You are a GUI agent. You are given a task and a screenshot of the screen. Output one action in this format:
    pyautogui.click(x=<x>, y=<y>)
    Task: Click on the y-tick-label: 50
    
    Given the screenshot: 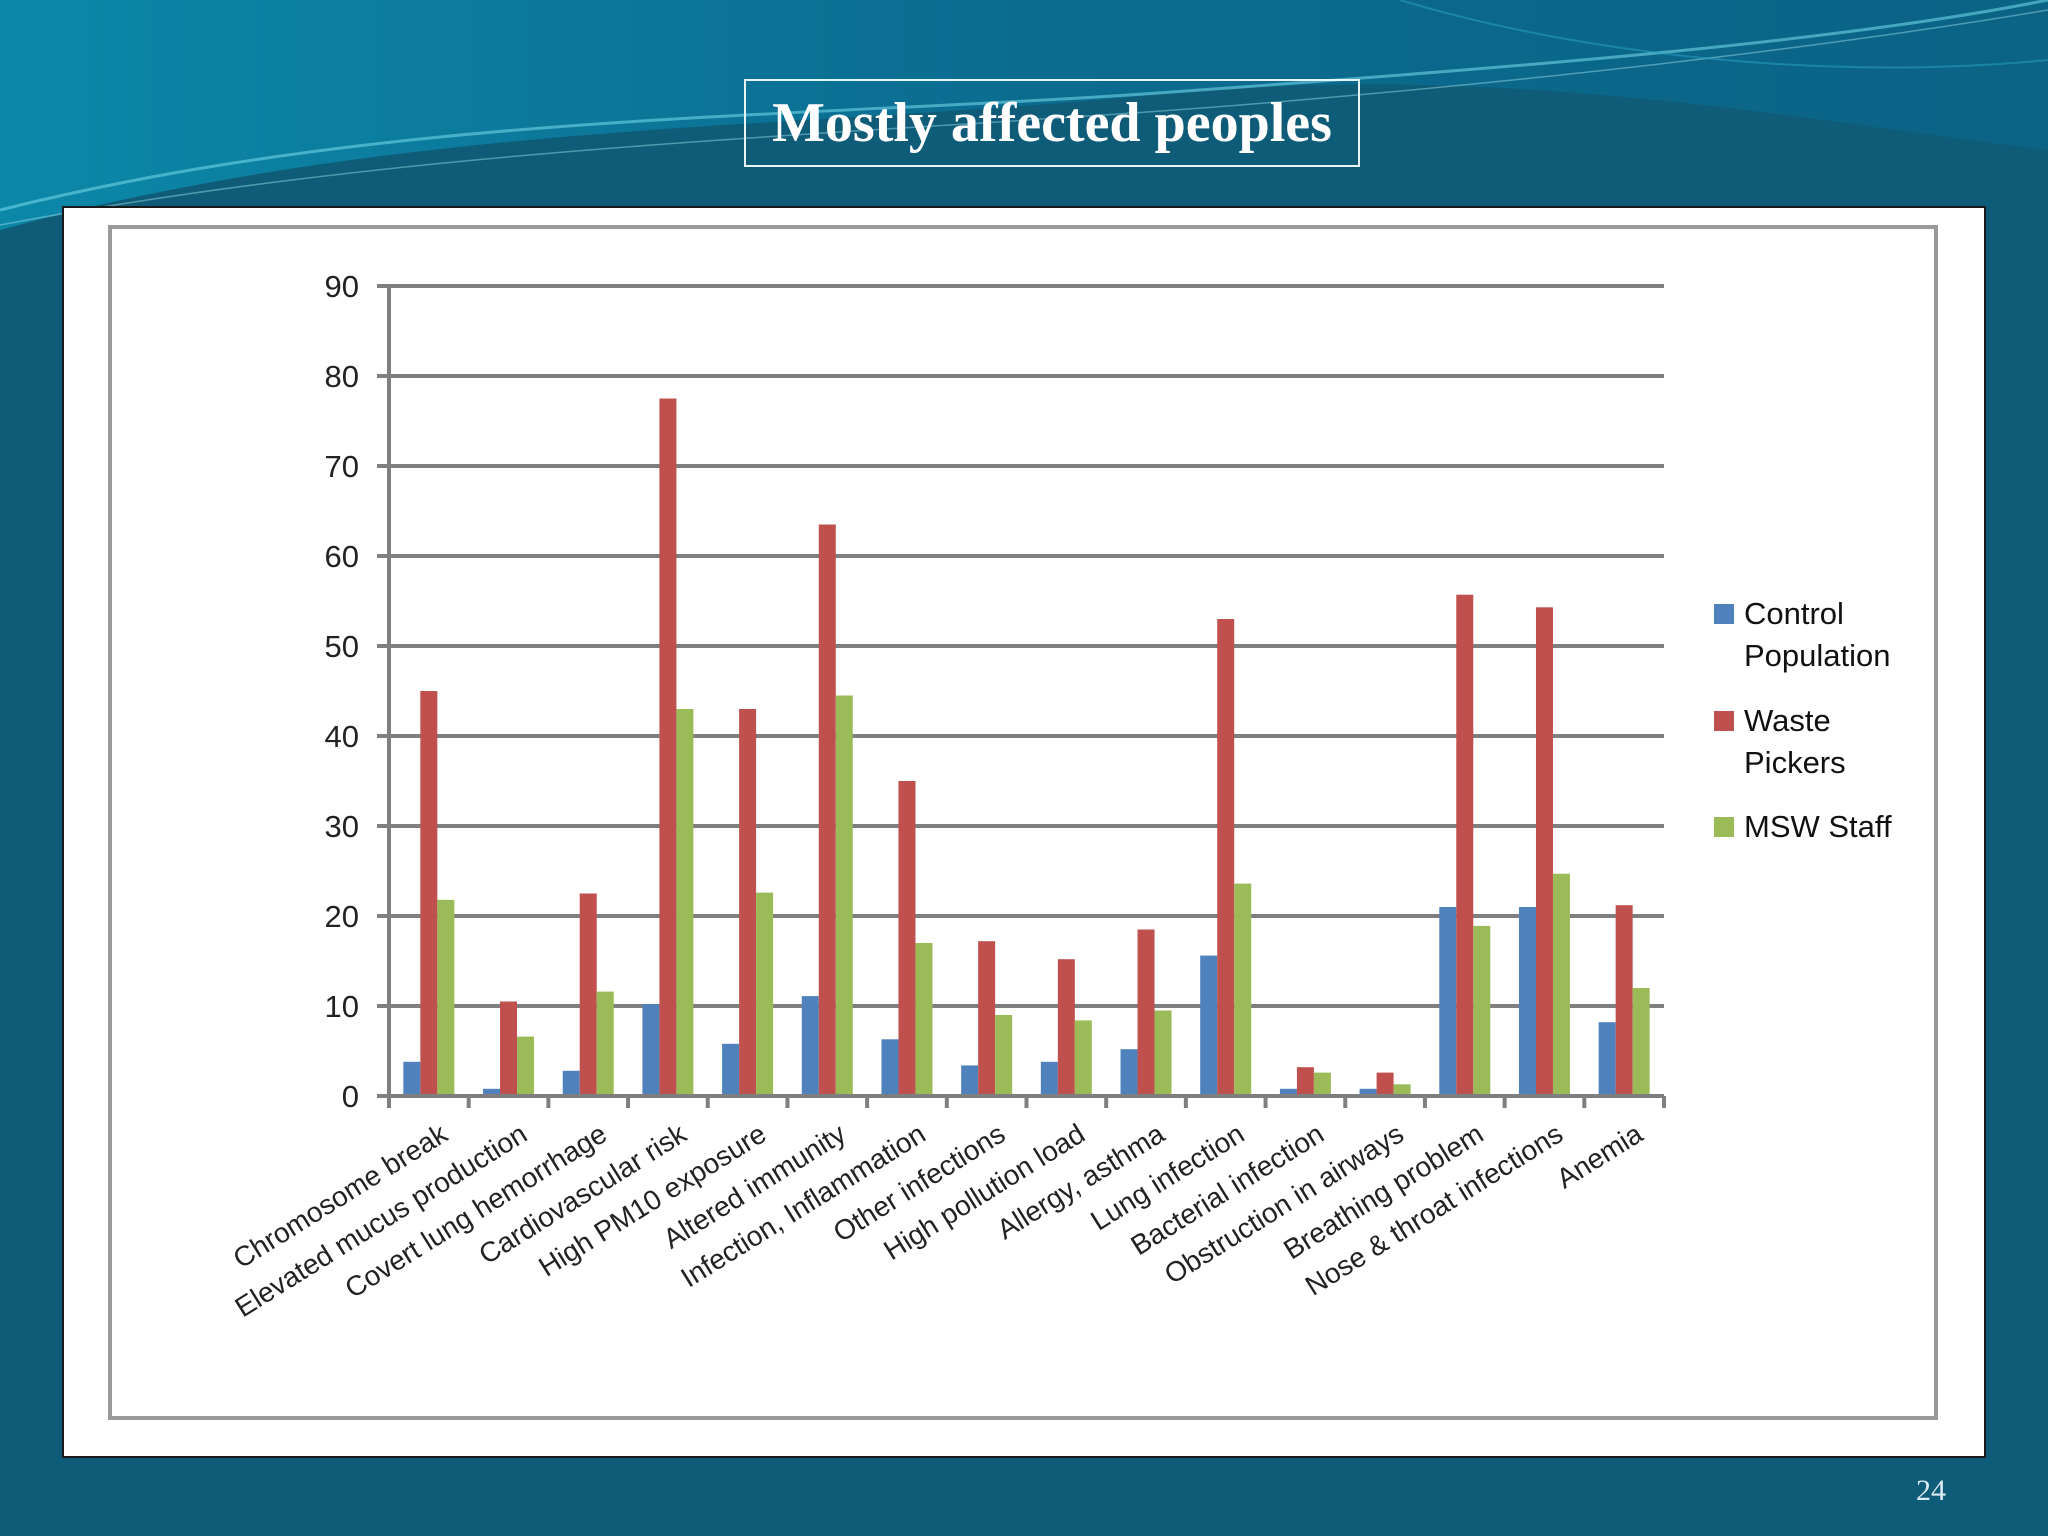 What is the action you would take?
    pyautogui.click(x=342, y=646)
    